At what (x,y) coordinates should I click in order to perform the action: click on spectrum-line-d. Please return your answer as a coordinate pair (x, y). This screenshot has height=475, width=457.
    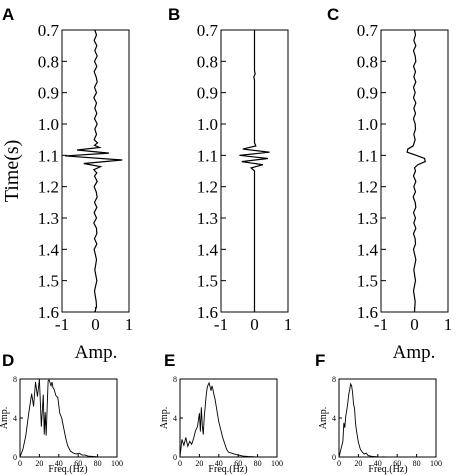
    Looking at the image, I should click on (68, 418).